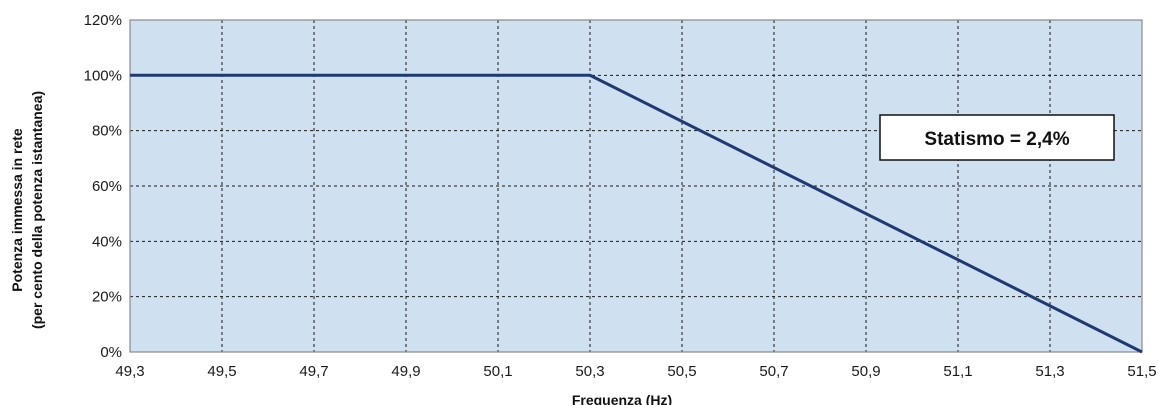 This screenshot has width=1158, height=405. Describe the element at coordinates (1141, 371) in the screenshot. I see `x-tick-label: 51,5` at that location.